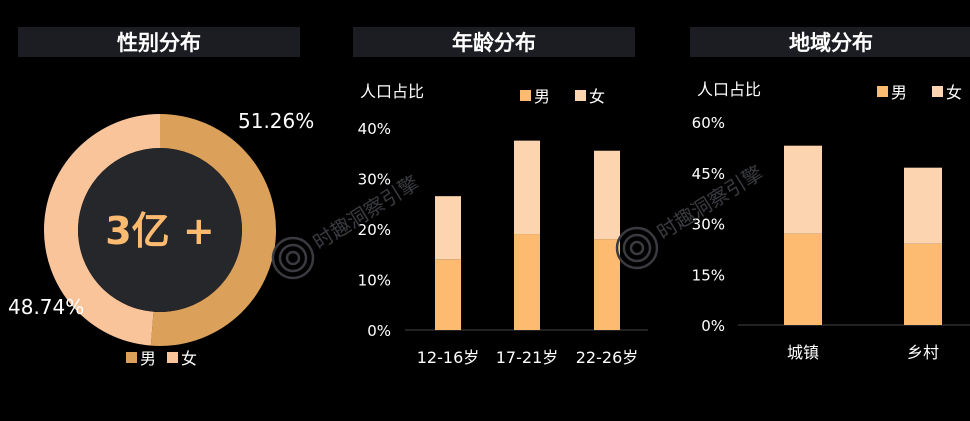 The height and width of the screenshot is (421, 970). What do you see at coordinates (899, 92) in the screenshot?
I see `region-legend-label-male: 男` at bounding box center [899, 92].